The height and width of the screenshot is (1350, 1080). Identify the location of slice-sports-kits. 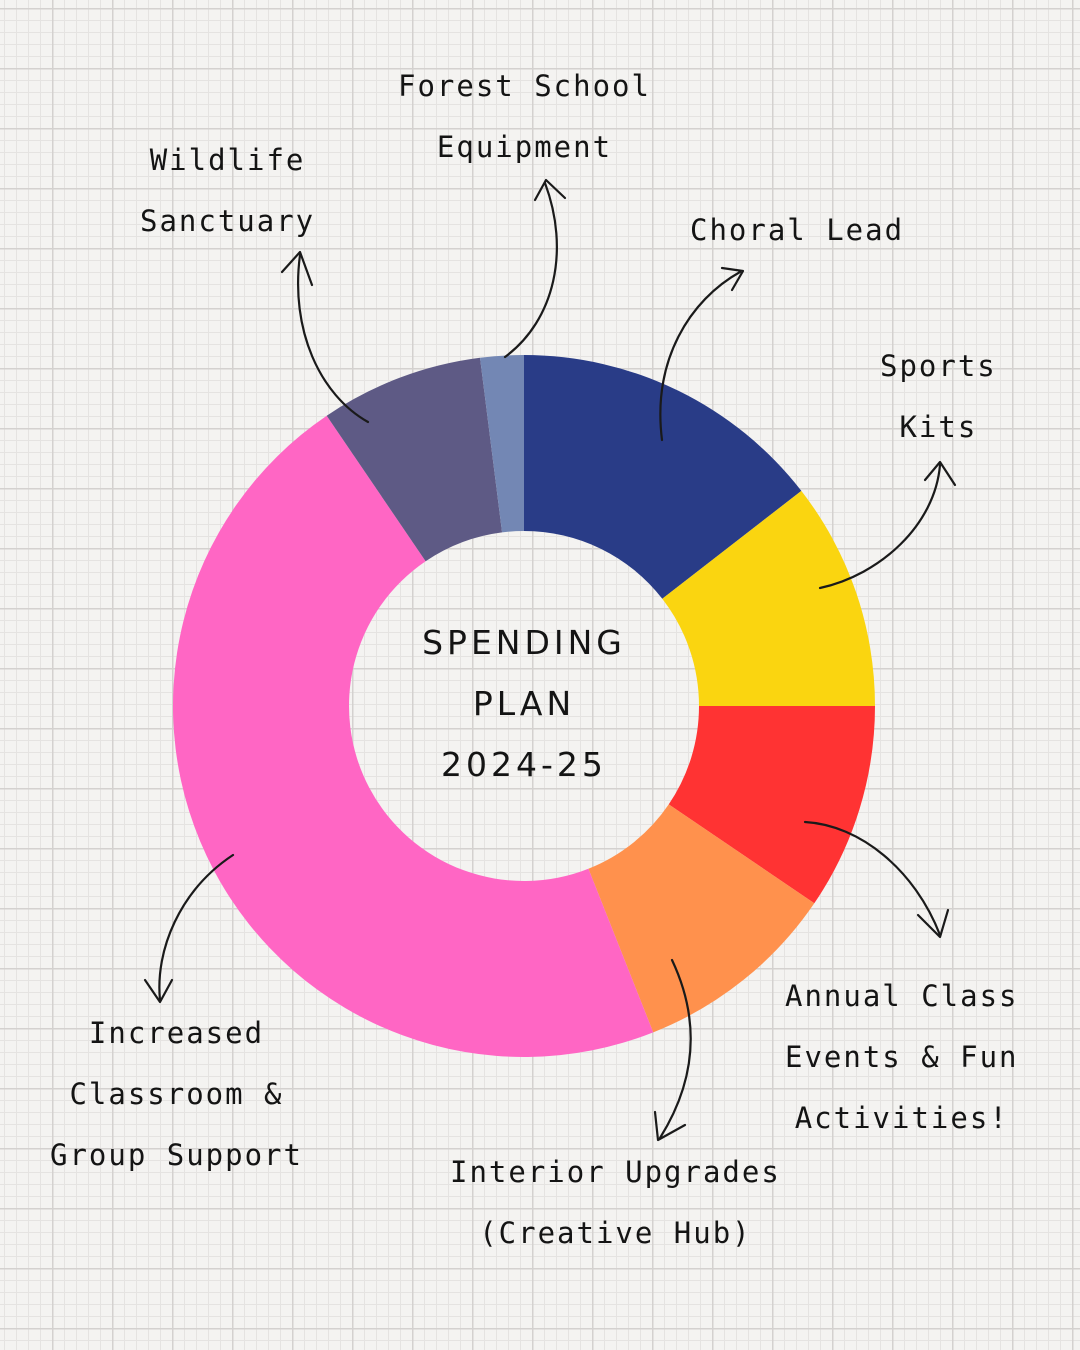
(768, 598).